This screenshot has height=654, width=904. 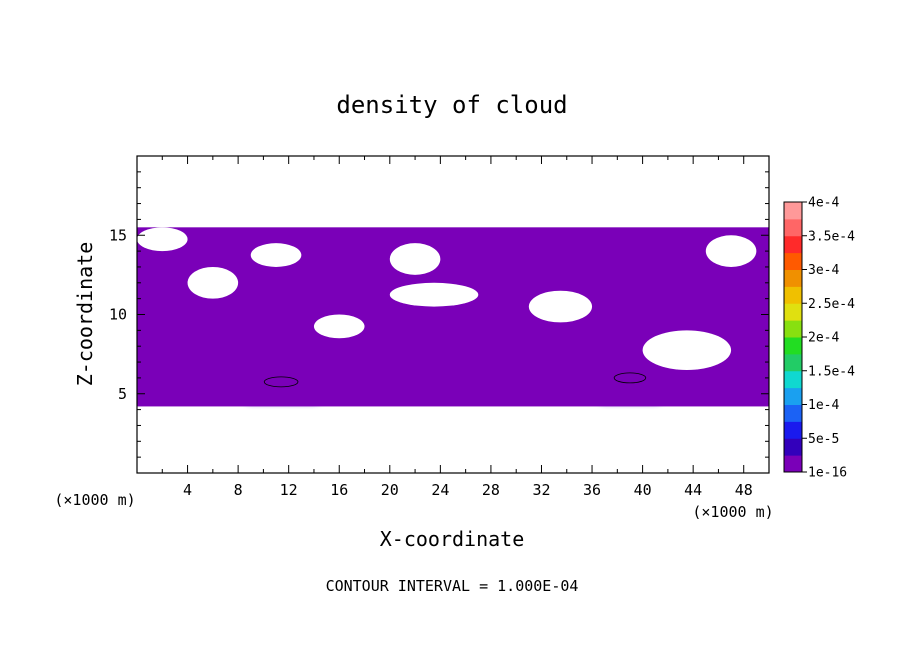 What do you see at coordinates (491, 490) in the screenshot?
I see `x-tick-label-28: 28` at bounding box center [491, 490].